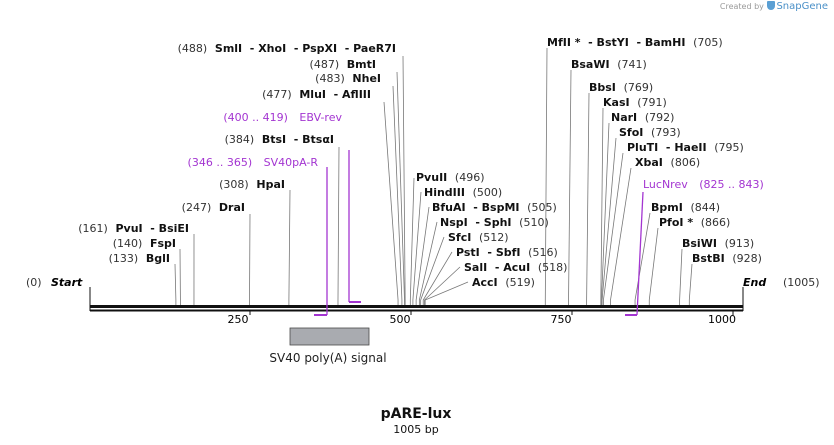  What do you see at coordinates (685, 207) in the screenshot?
I see `restriction-site-label: BpmI (844)` at bounding box center [685, 207].